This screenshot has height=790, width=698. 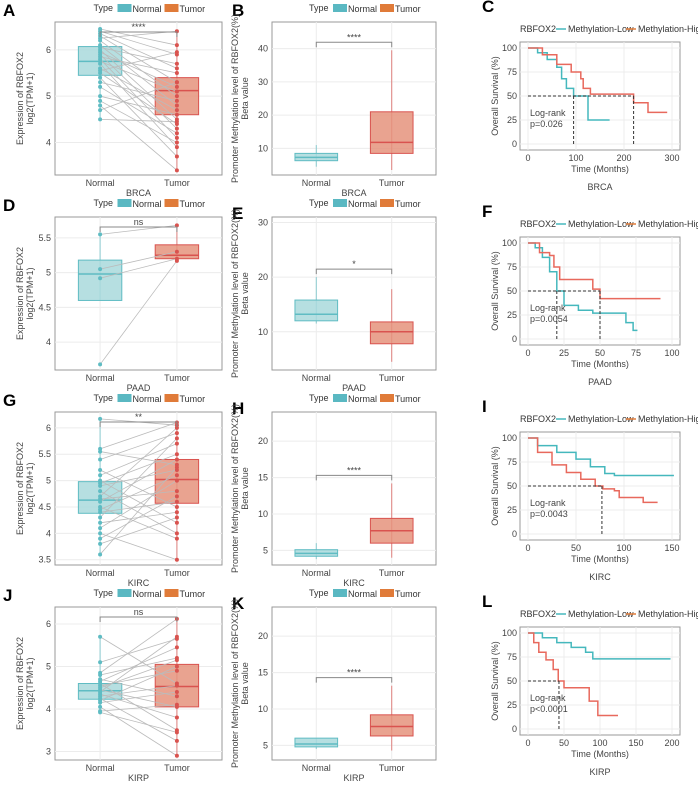 I want to click on y-axis-subtitle: Beta value, so click(x=245, y=293).